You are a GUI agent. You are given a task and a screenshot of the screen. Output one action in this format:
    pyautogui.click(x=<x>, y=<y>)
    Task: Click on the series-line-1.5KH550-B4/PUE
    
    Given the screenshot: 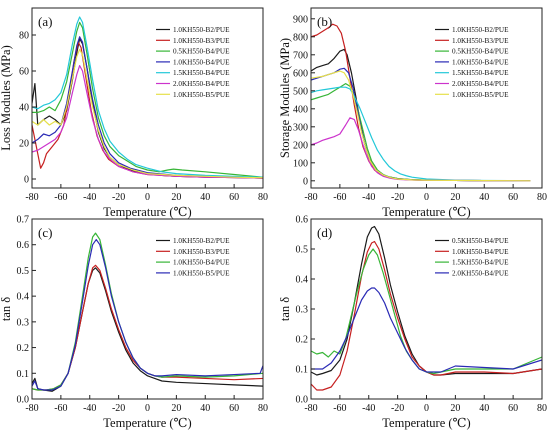 What is the action you would take?
    pyautogui.click(x=421, y=134)
    